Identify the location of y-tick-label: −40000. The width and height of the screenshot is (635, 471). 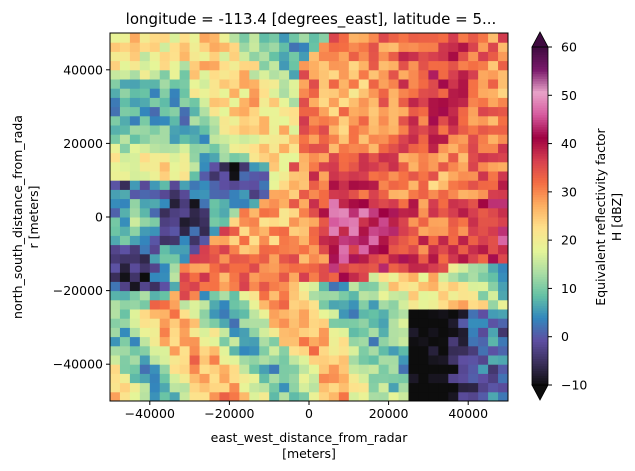
(78, 364).